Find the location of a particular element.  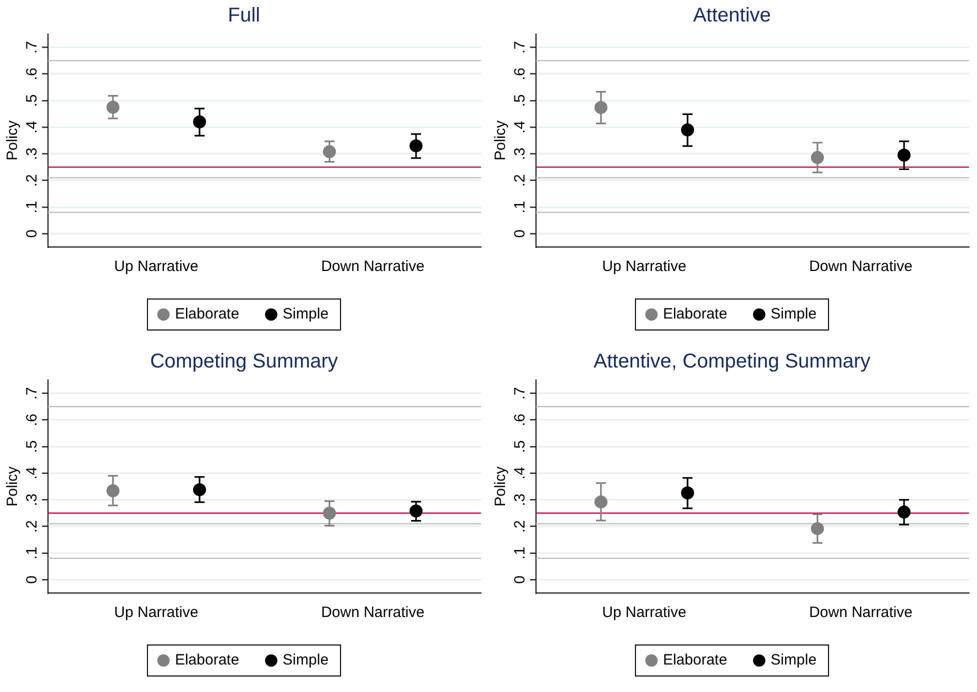

chart-title: Attentive is located at coordinates (732, 15).